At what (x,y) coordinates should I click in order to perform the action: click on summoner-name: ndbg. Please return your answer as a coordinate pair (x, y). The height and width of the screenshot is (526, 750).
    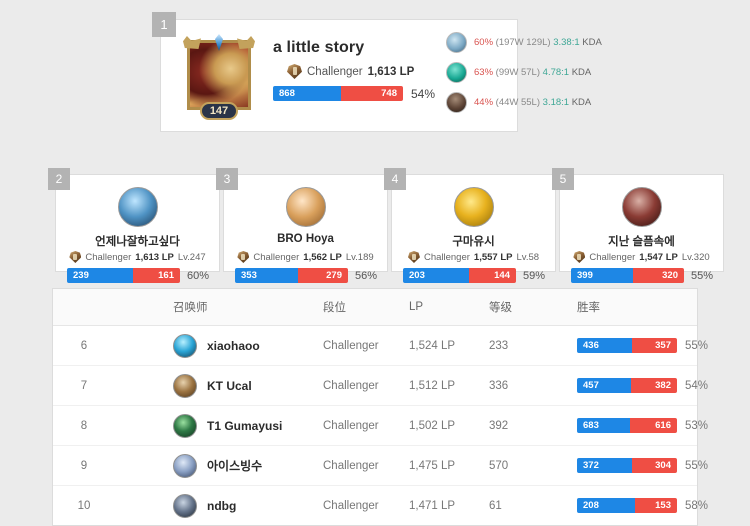
    Looking at the image, I should click on (222, 505).